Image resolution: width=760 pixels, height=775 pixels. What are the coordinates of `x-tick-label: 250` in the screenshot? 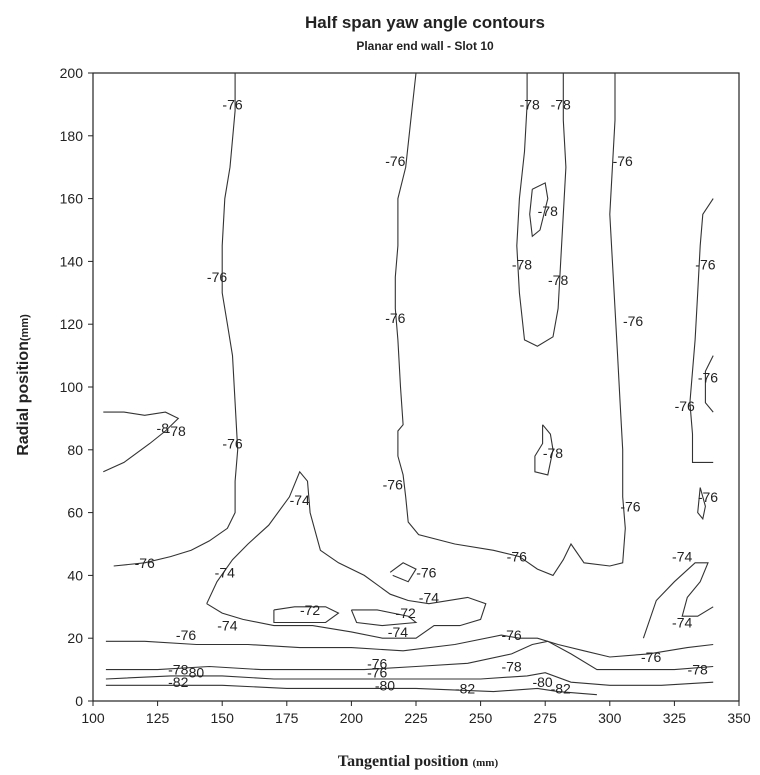 It's located at (481, 718).